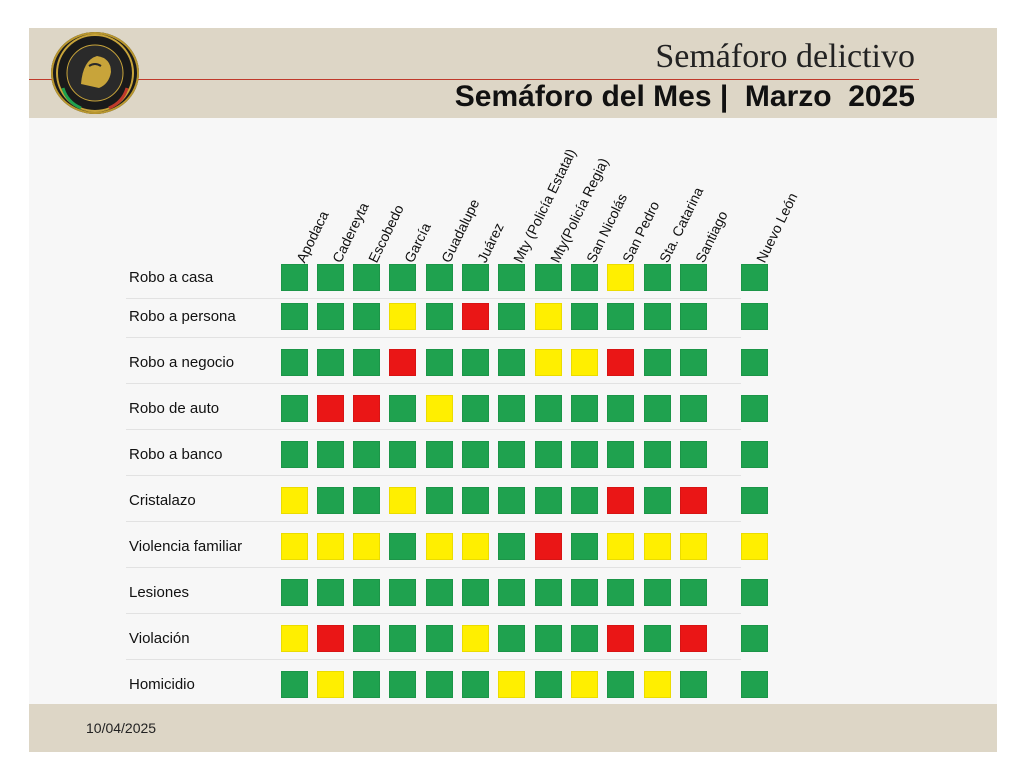 The height and width of the screenshot is (774, 1024). Describe the element at coordinates (386, 234) in the screenshot. I see `column-header: Escobedo` at that location.